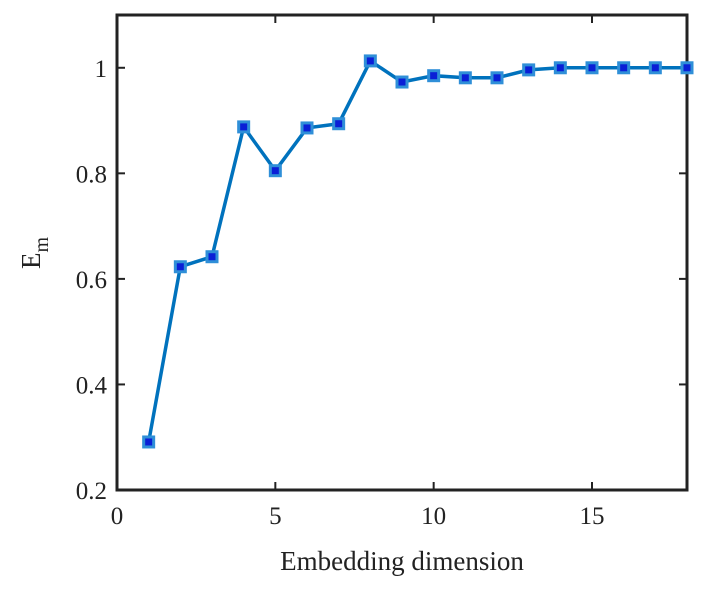 This screenshot has height=592, width=706. What do you see at coordinates (31, 261) in the screenshot?
I see `y-axis-label-main: E` at bounding box center [31, 261].